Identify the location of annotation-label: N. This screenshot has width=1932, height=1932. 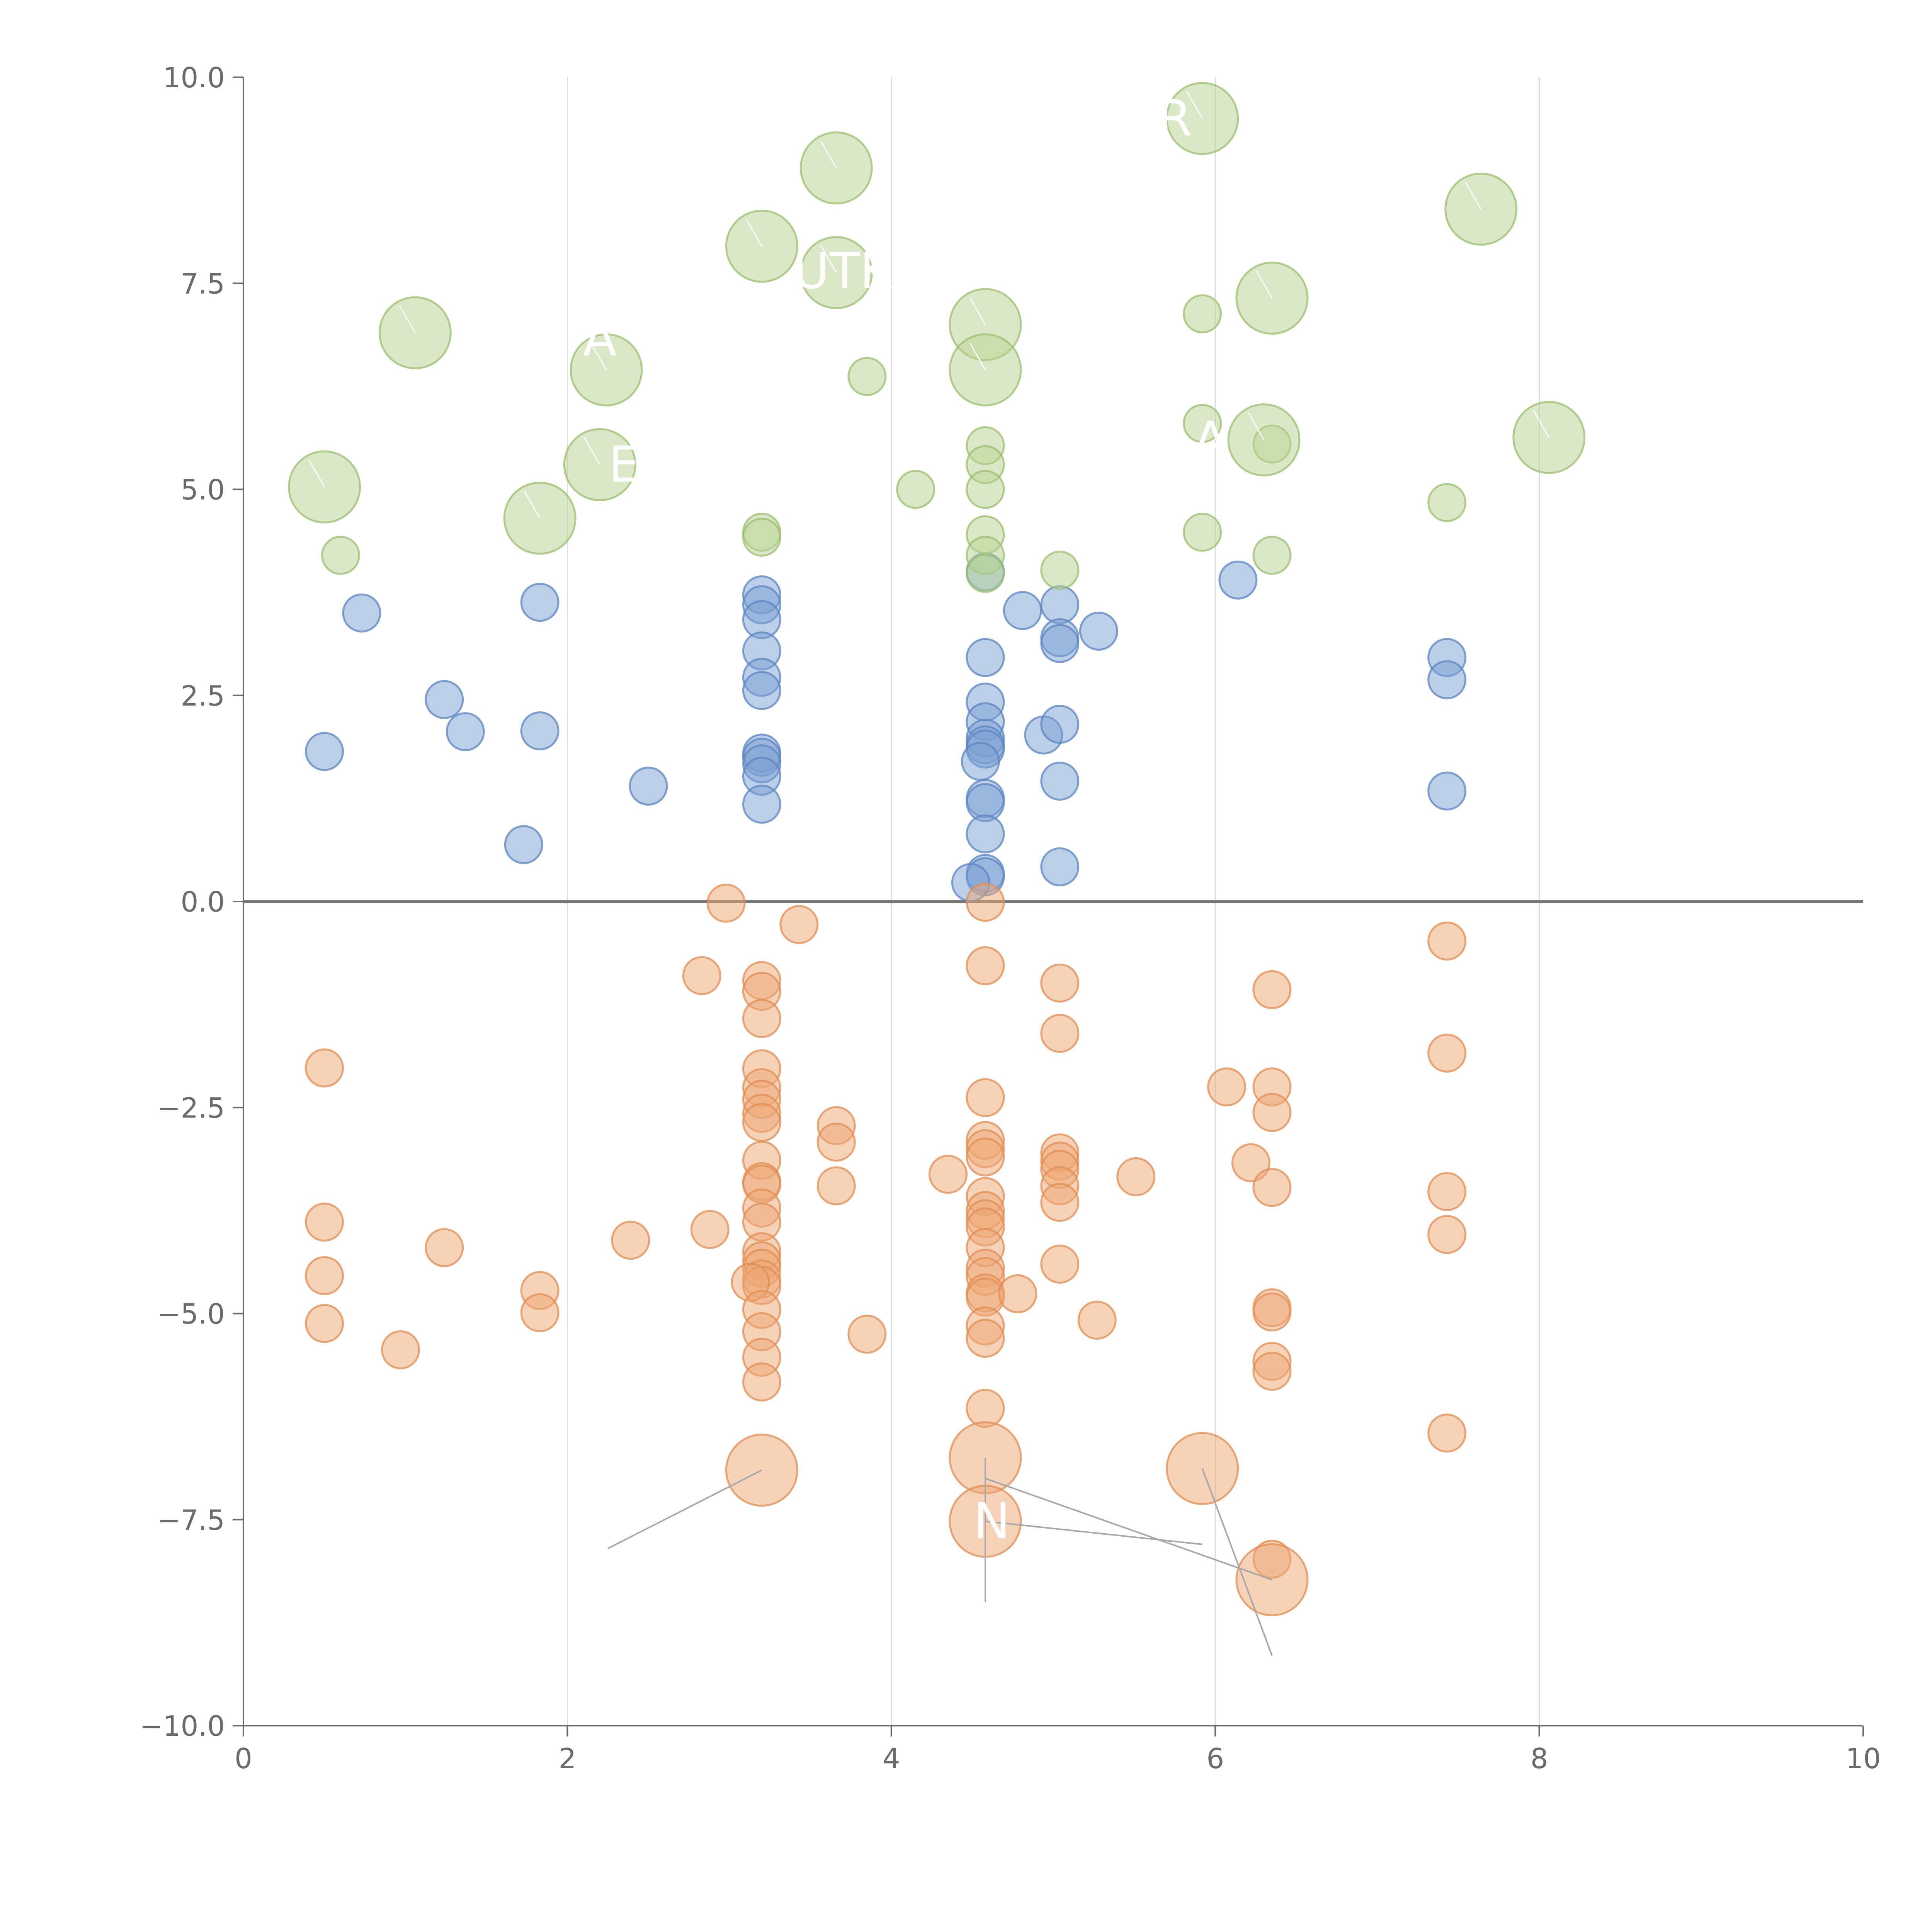
(992, 1522).